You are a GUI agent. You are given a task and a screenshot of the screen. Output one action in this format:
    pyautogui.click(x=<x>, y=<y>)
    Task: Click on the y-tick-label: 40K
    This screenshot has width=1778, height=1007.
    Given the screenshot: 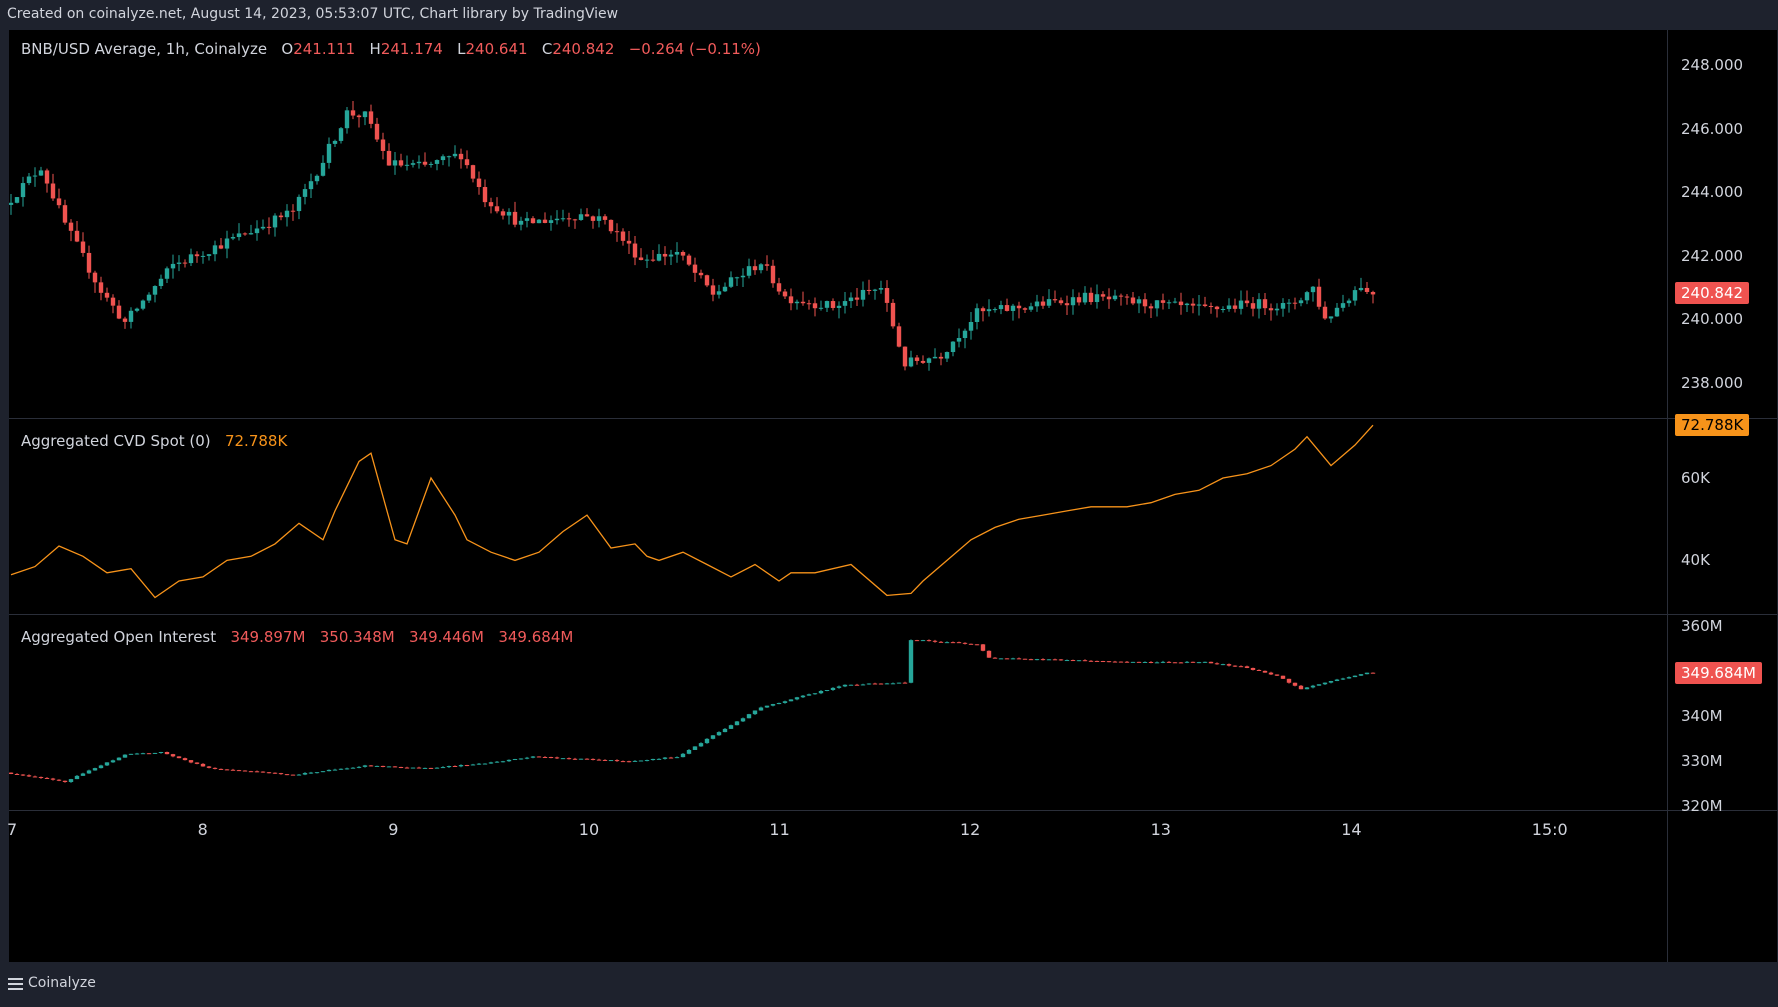 What is the action you would take?
    pyautogui.click(x=1695, y=560)
    